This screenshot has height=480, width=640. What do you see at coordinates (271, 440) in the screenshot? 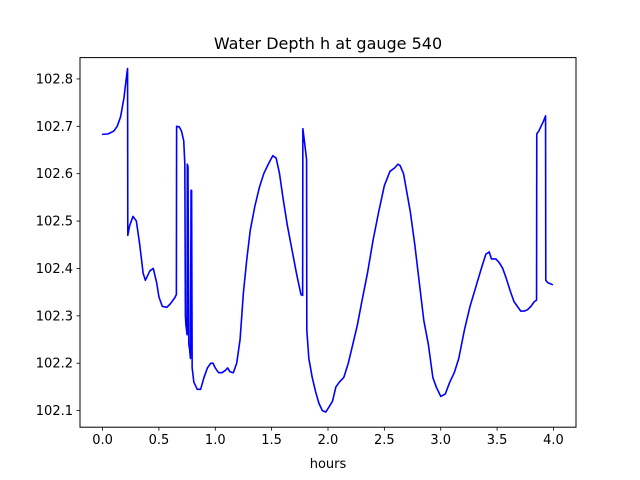
I see `x-tick-label: 1.5` at bounding box center [271, 440].